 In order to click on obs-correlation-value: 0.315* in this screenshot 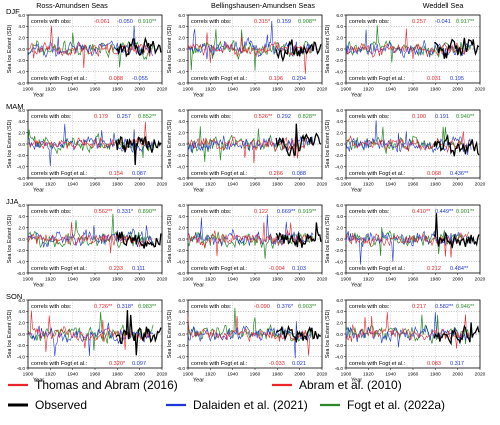, I will do `click(262, 22)`.